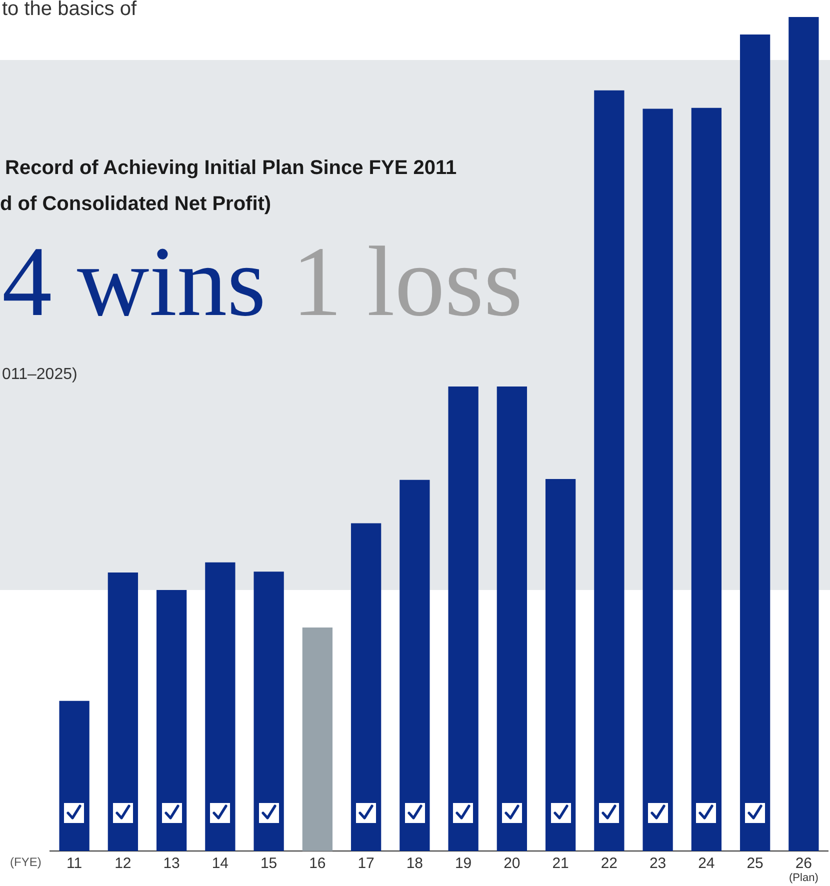  I want to click on text: Record of Achieving Initial Plan Since FYE 2011, so click(231, 168).